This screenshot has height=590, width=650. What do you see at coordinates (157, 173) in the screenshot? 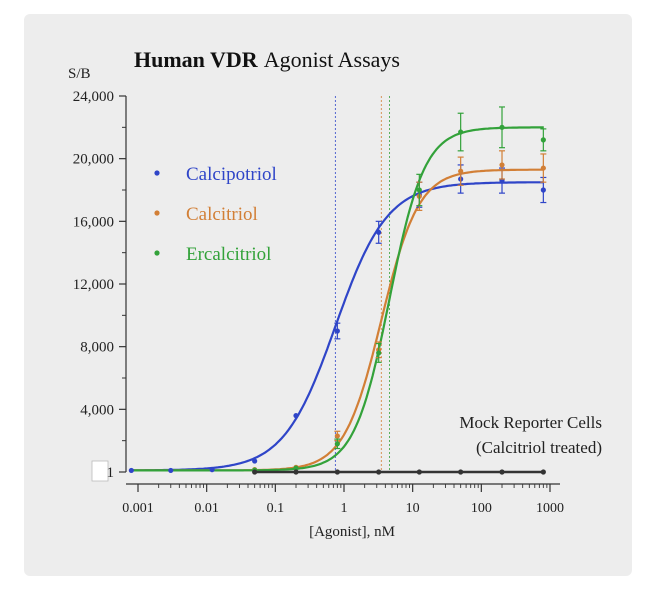
I see `legend-marker-calcipotriol` at bounding box center [157, 173].